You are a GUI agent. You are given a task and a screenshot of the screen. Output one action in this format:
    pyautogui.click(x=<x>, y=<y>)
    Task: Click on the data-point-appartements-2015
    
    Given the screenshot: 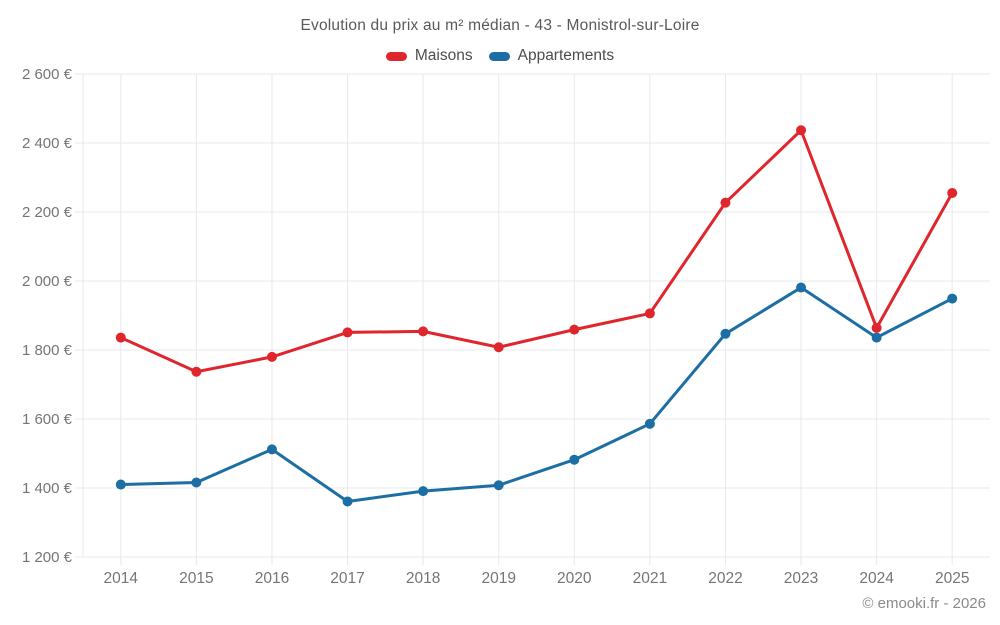 What is the action you would take?
    pyautogui.click(x=196, y=482)
    